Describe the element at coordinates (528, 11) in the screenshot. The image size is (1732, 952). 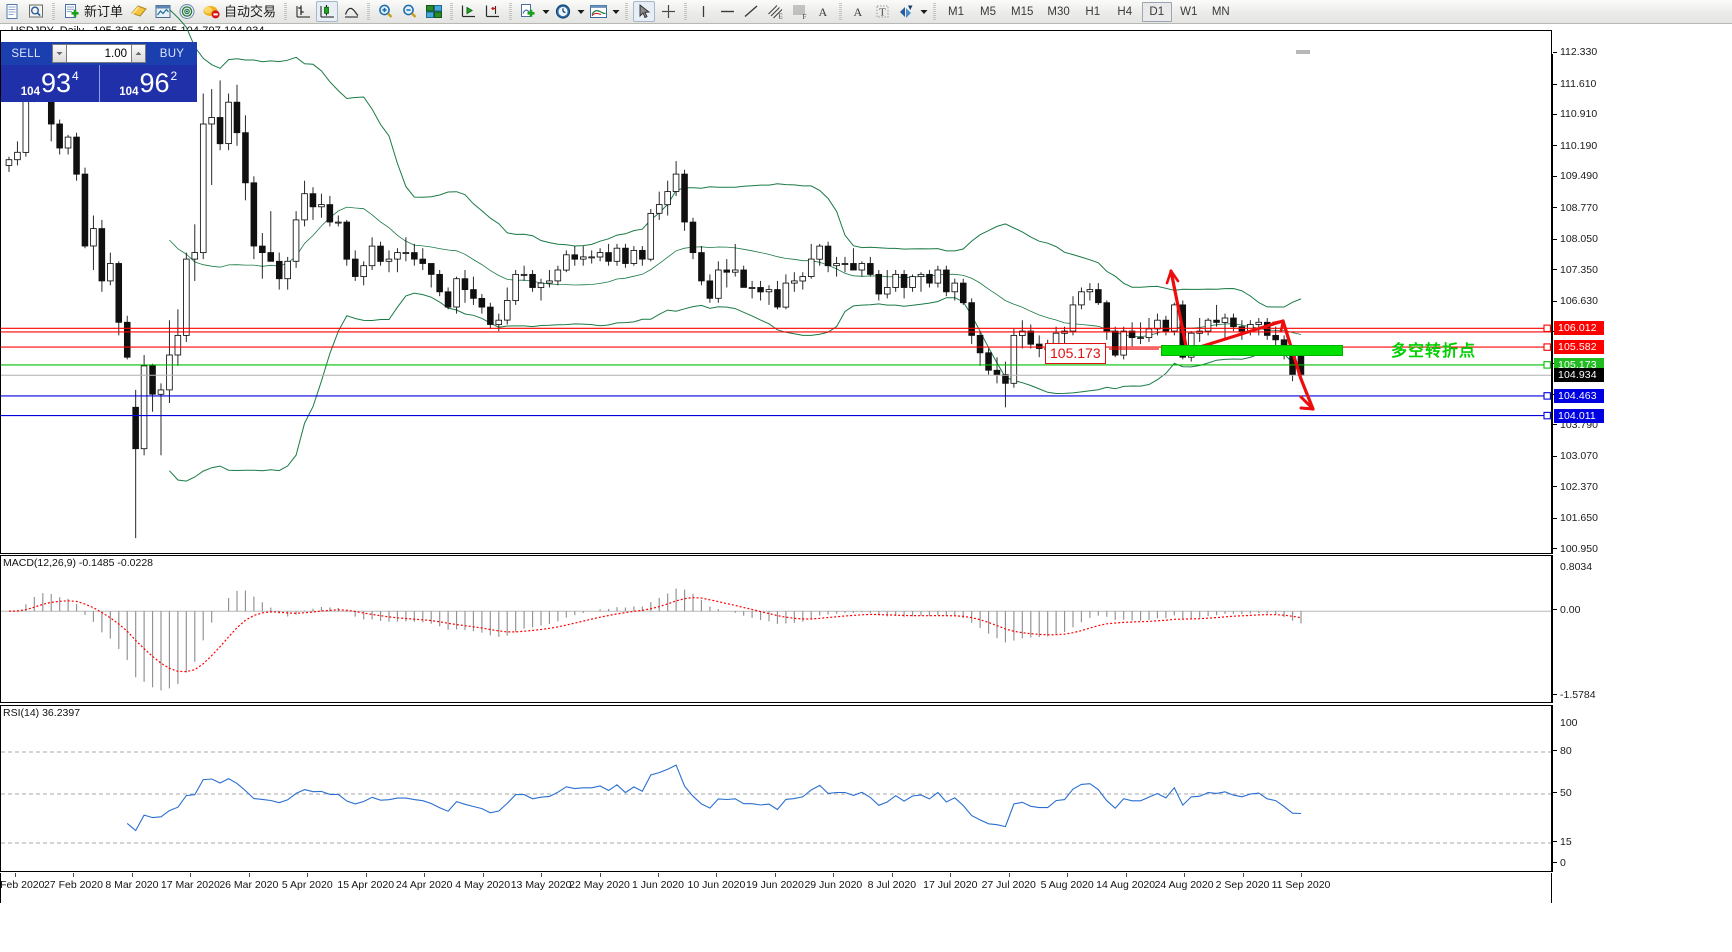
I see `templates-icon` at that location.